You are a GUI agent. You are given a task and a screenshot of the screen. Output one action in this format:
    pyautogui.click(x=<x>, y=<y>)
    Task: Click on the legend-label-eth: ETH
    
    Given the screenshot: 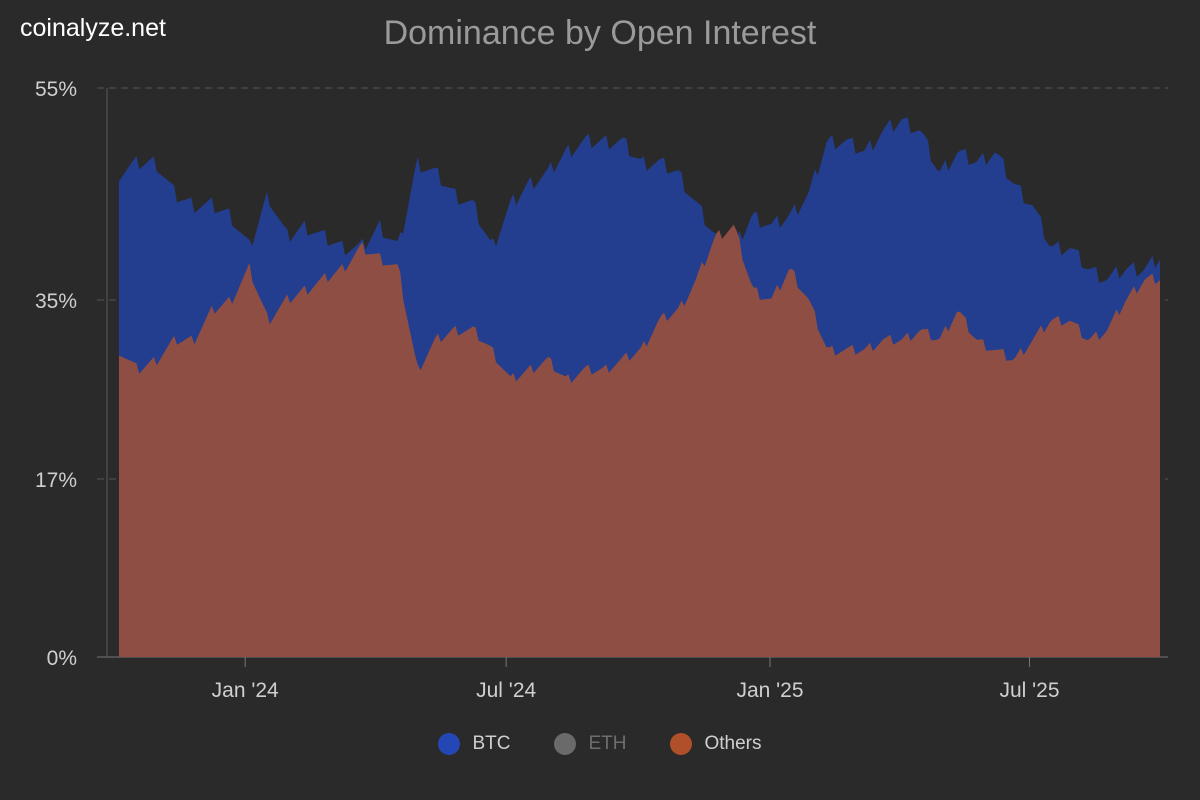 What is the action you would take?
    pyautogui.click(x=607, y=743)
    